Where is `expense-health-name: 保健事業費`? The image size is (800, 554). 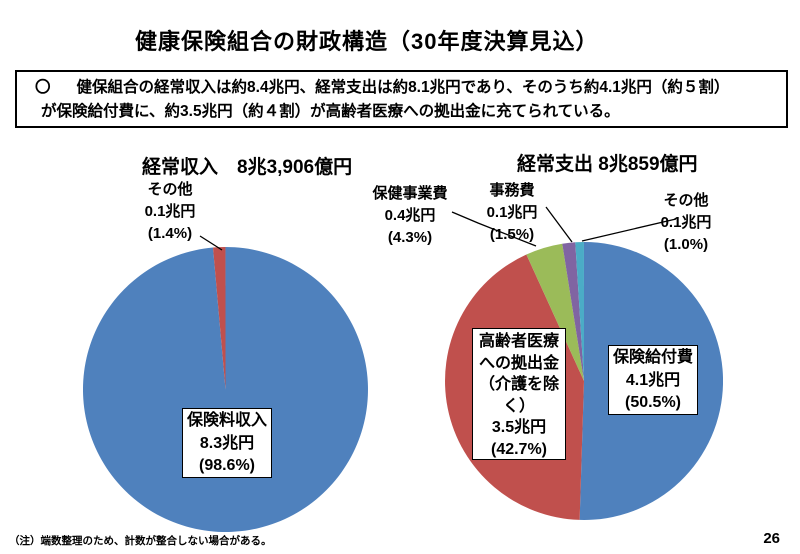 expense-health-name: 保健事業費 is located at coordinates (410, 193).